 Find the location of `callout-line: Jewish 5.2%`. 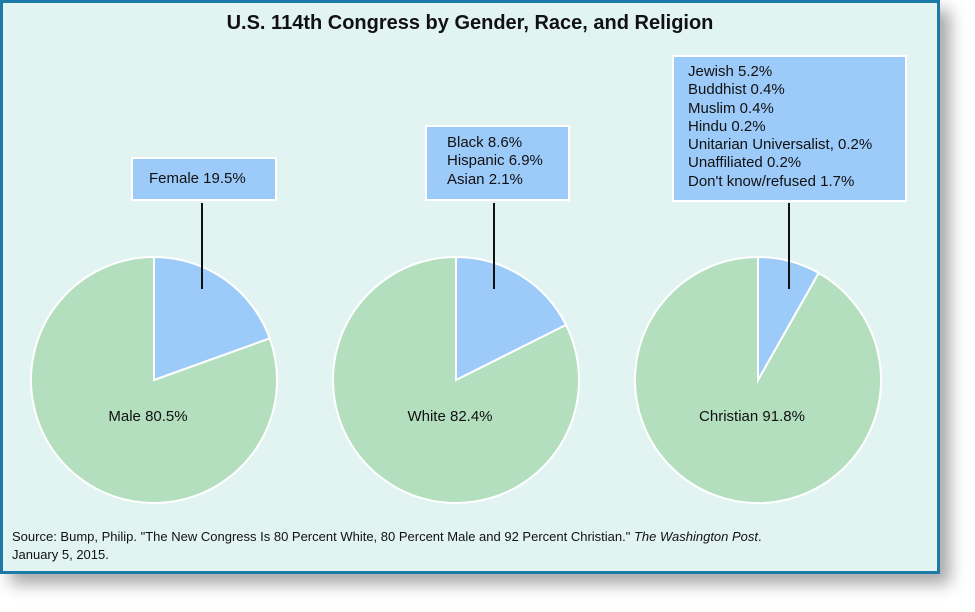

callout-line: Jewish 5.2% is located at coordinates (730, 71).